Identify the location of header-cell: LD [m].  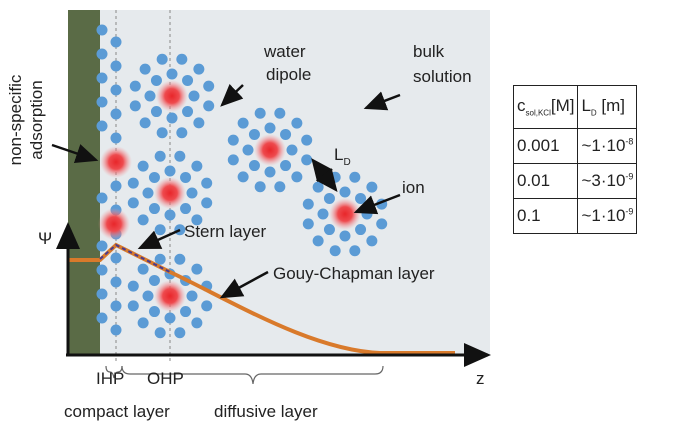
(607, 107).